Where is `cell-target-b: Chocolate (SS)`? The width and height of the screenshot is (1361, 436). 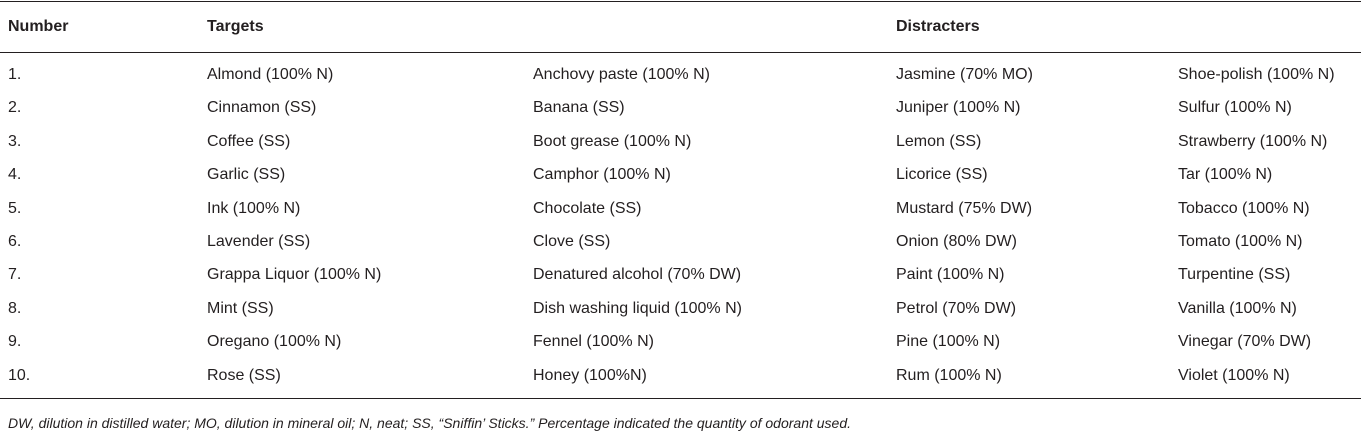
cell-target-b: Chocolate (SS) is located at coordinates (587, 208).